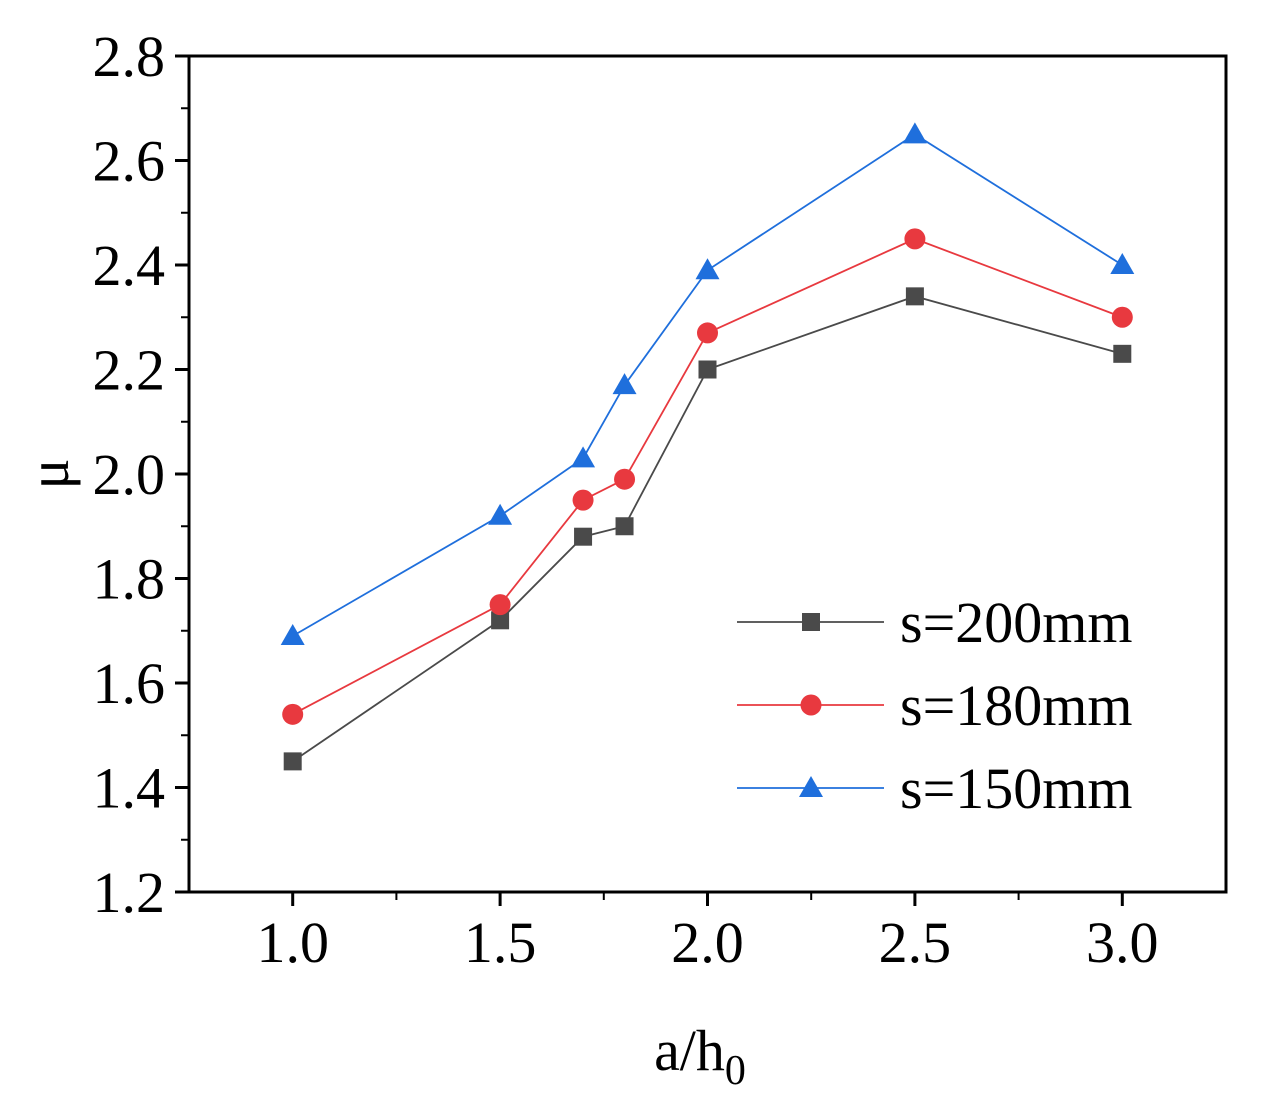 The height and width of the screenshot is (1118, 1262). I want to click on legend-label: s=150mm, so click(1016, 788).